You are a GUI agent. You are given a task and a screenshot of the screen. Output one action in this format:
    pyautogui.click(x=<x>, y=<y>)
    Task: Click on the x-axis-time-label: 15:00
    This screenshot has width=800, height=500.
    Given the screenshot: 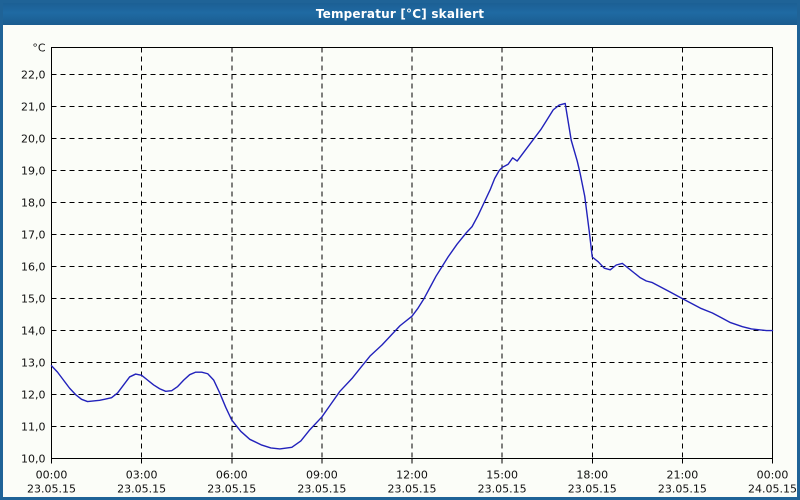 What is the action you would take?
    pyautogui.click(x=502, y=475)
    